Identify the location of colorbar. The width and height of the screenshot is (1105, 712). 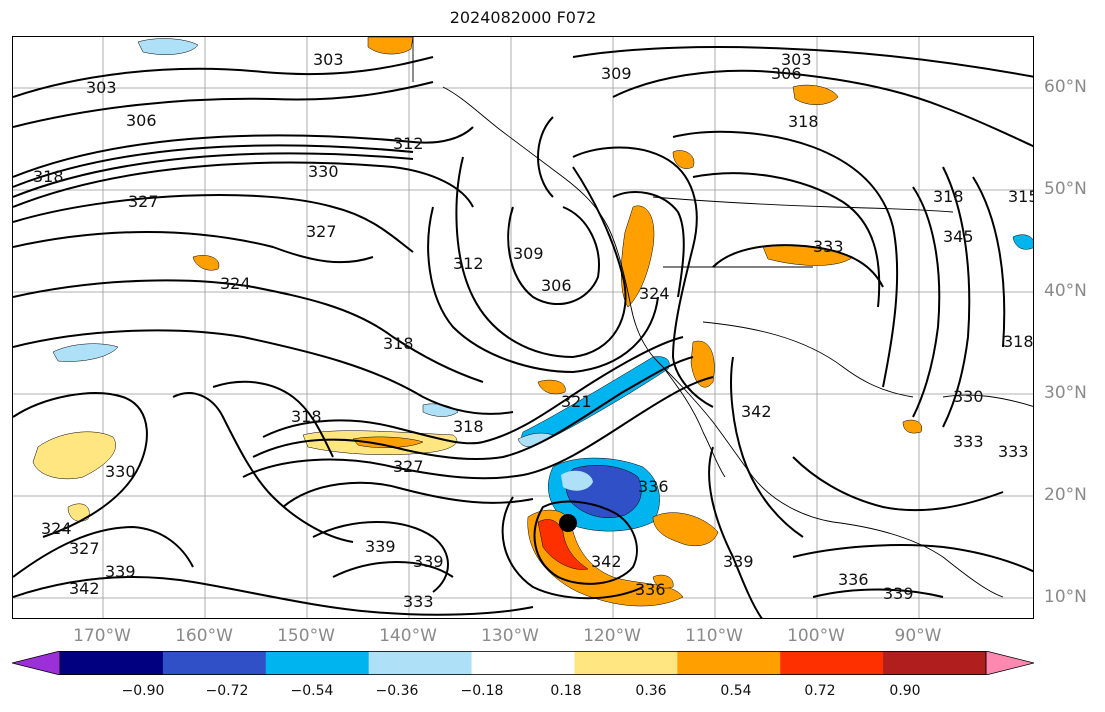
(523, 663).